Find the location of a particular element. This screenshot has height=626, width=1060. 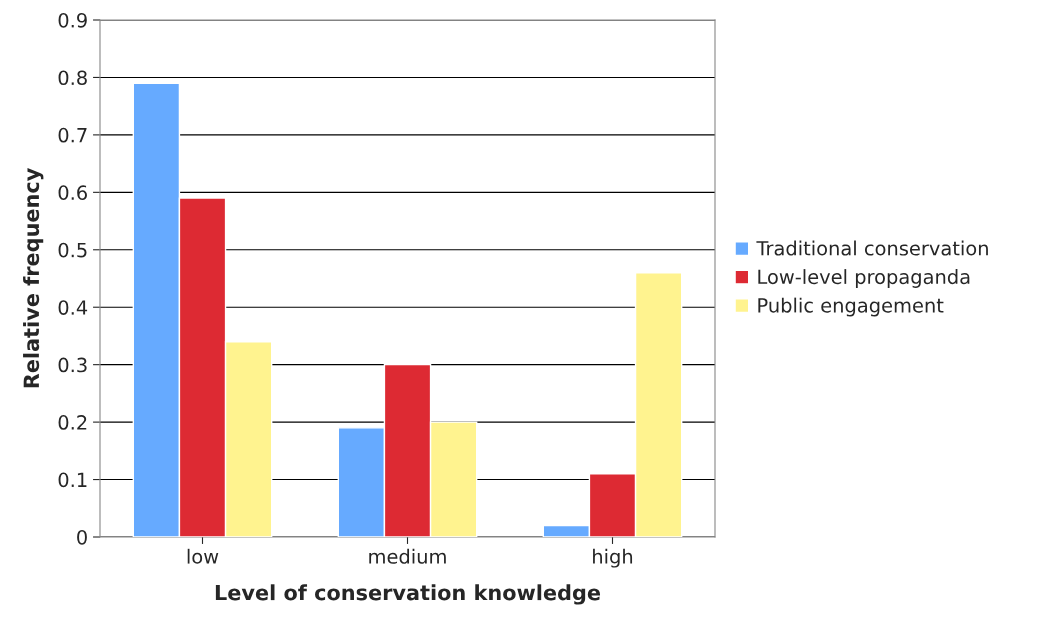

y-axis-title: Relative frequency is located at coordinates (33, 278).